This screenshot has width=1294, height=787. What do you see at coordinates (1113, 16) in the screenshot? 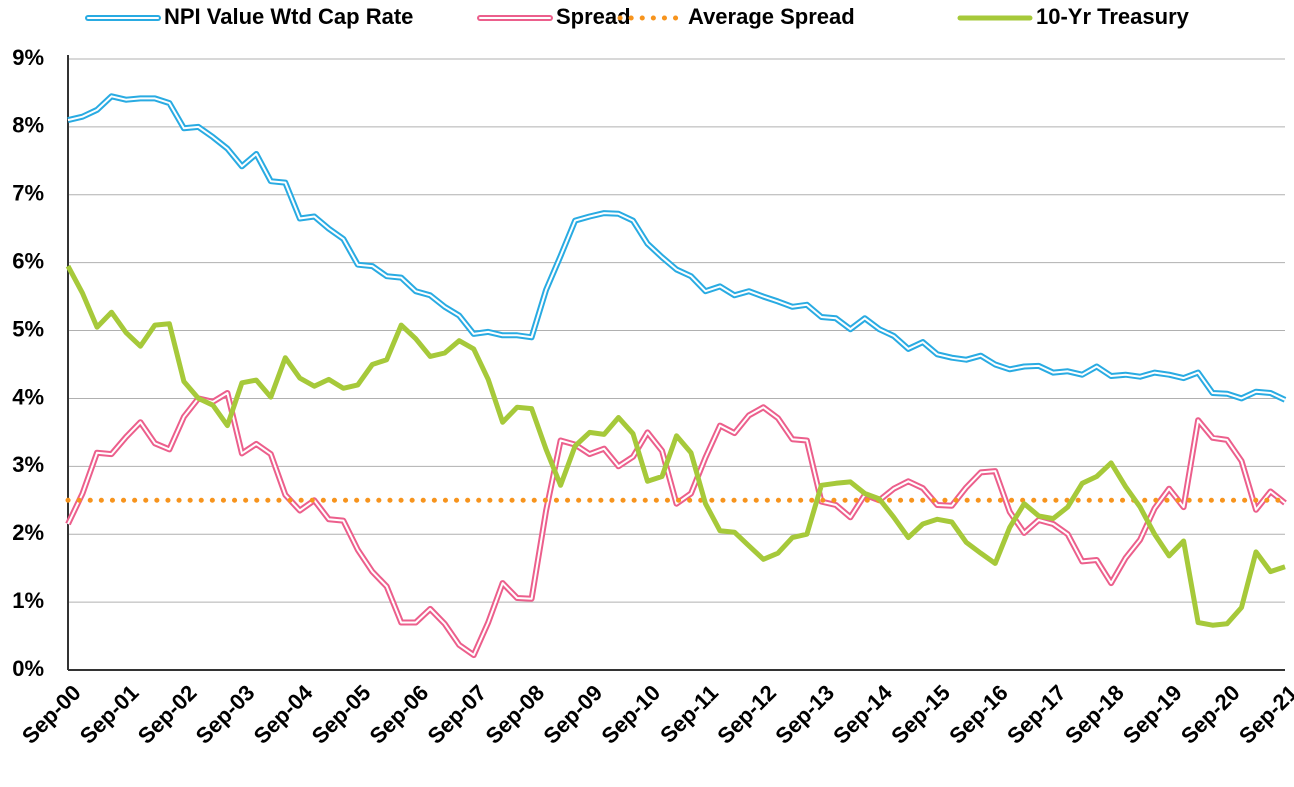
I see `legend-label: 10-Yr Treasury` at bounding box center [1113, 16].